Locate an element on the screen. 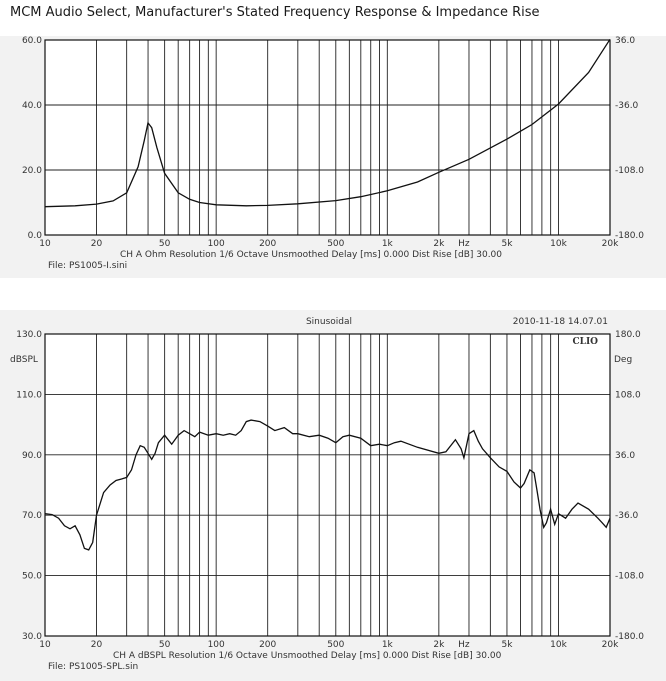  y-unit-left: dBSPL is located at coordinates (24, 360).